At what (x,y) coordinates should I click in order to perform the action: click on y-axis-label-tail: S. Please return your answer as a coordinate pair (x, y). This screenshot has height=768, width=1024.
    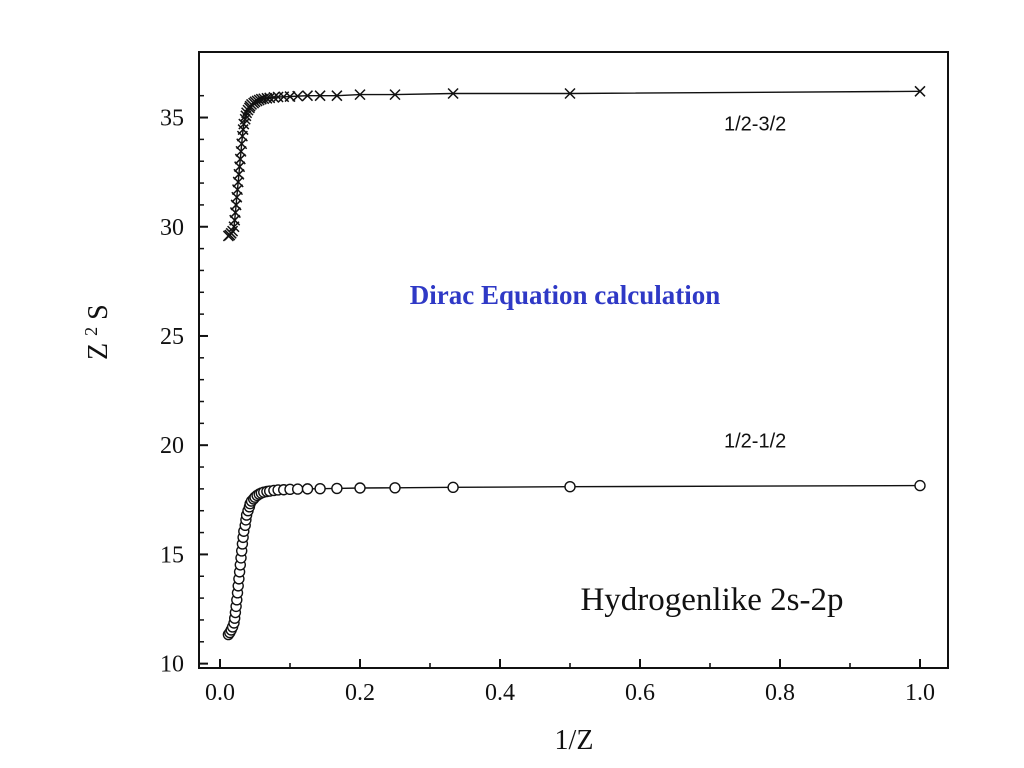
    Looking at the image, I should click on (98, 312).